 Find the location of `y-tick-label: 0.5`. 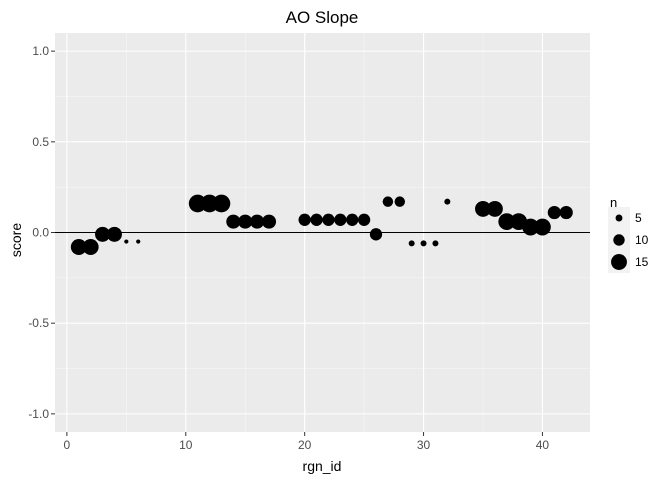

y-tick-label: 0.5 is located at coordinates (40, 142).